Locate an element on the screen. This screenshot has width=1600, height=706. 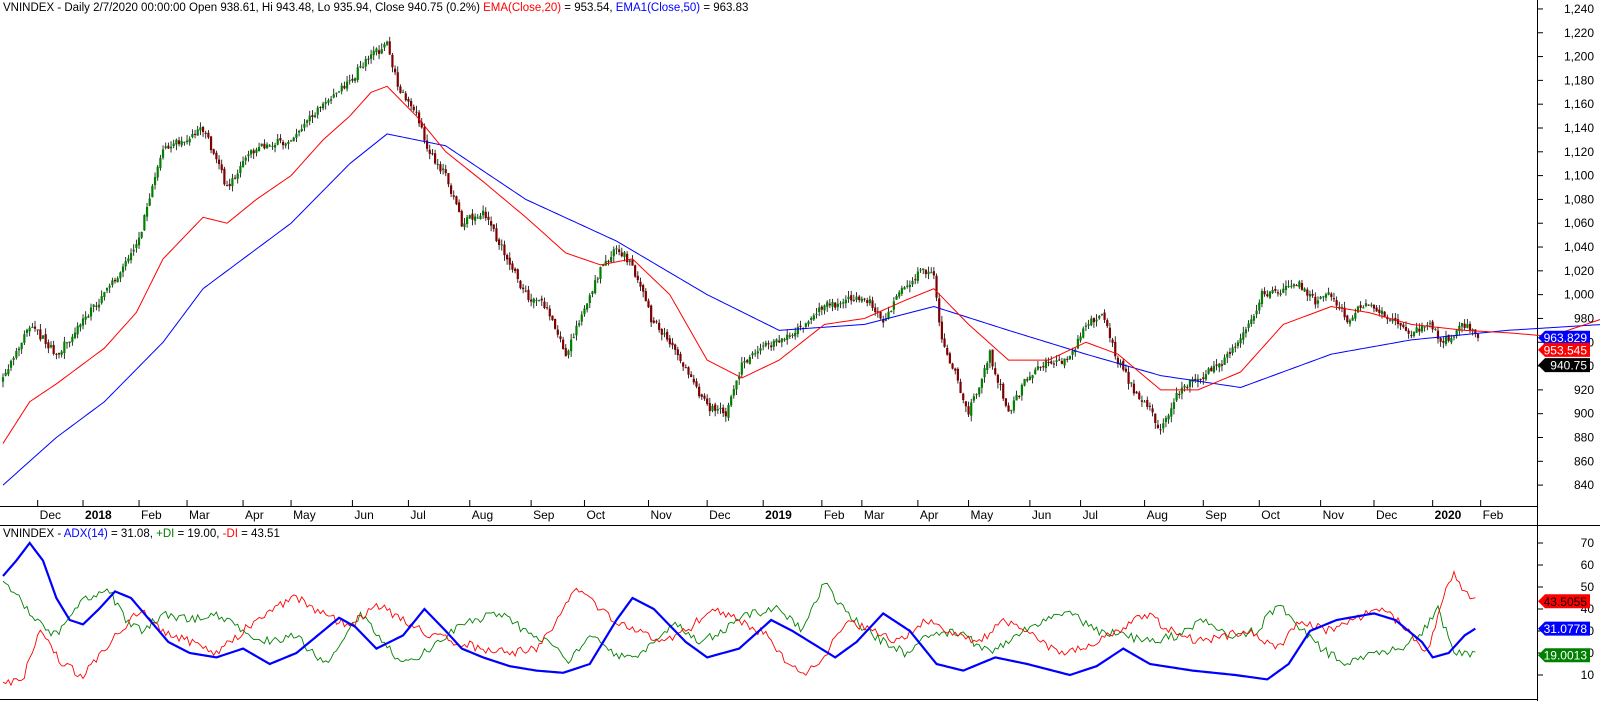
minus-di-value-tag-bg is located at coordinates (1564, 601).